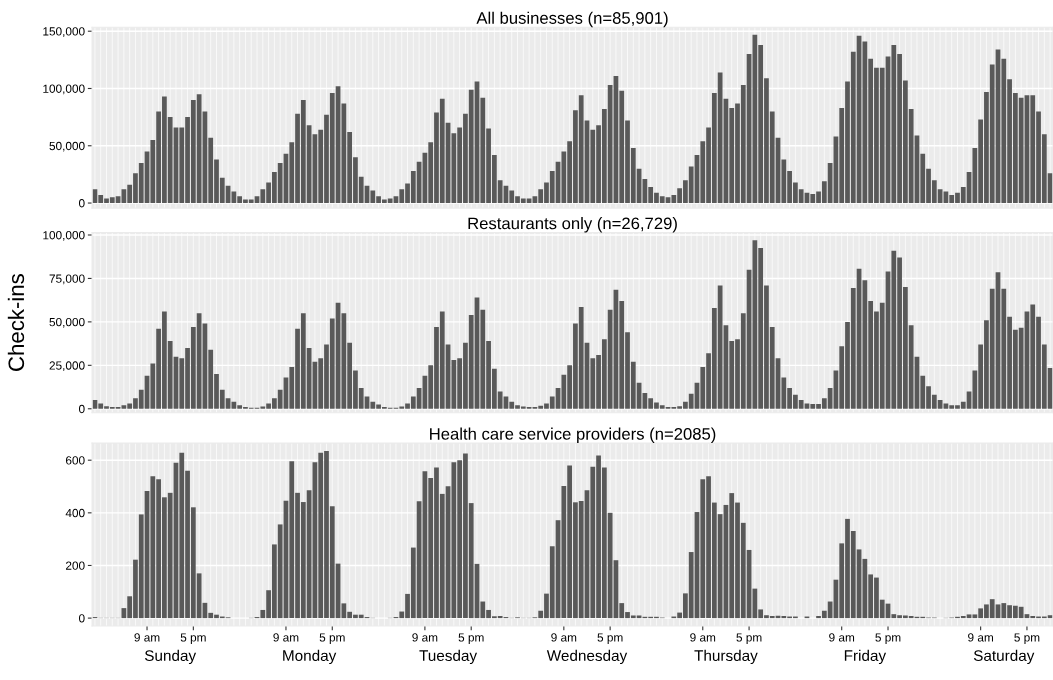  What do you see at coordinates (16, 322) in the screenshot?
I see `y-axis-title: Check-ins` at bounding box center [16, 322].